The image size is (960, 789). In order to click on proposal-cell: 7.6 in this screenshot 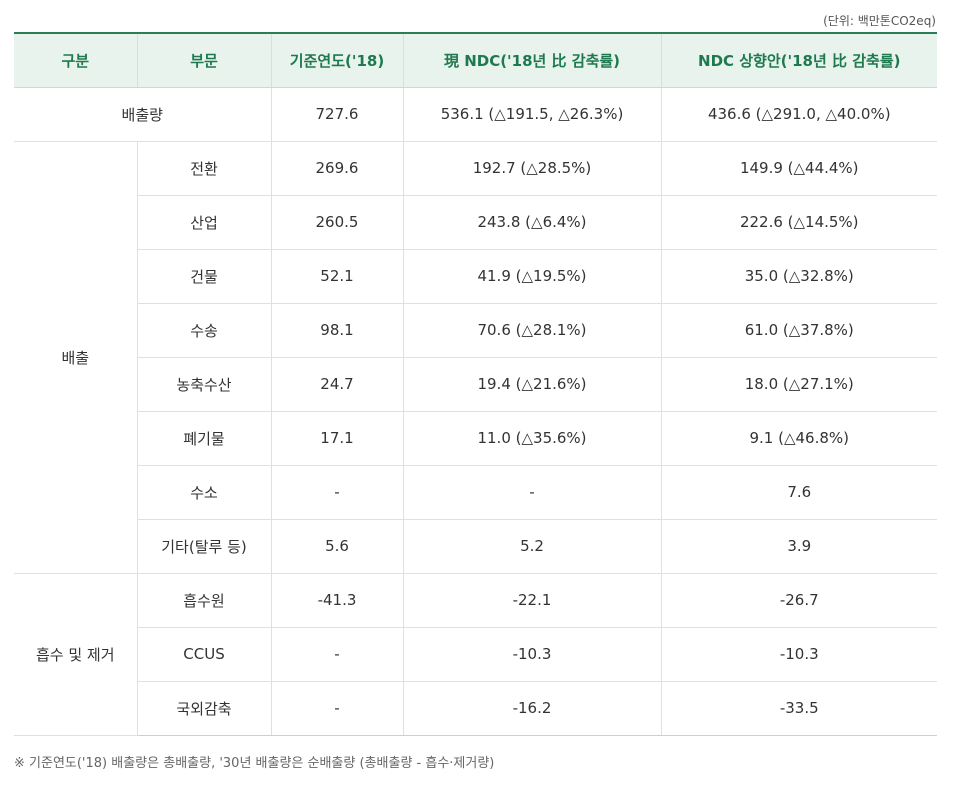, I will do `click(798, 492)`.